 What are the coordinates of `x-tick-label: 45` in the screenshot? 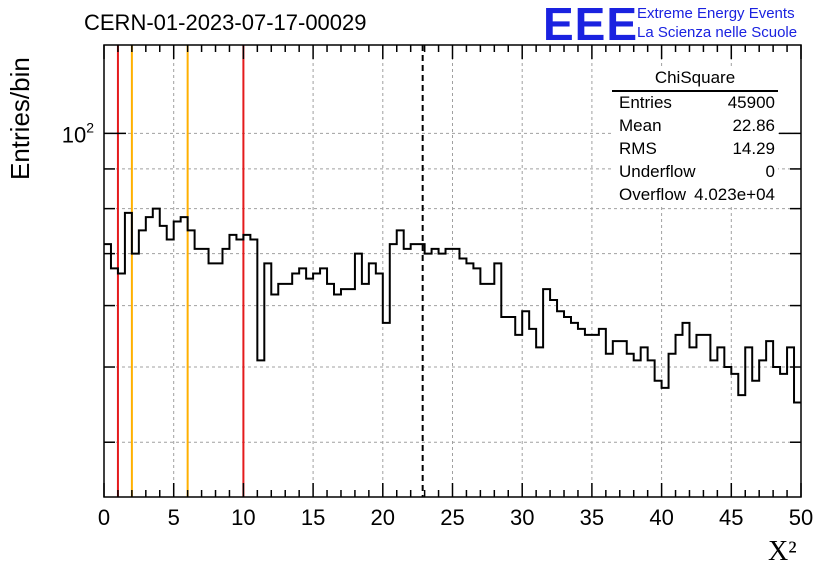 It's located at (731, 517).